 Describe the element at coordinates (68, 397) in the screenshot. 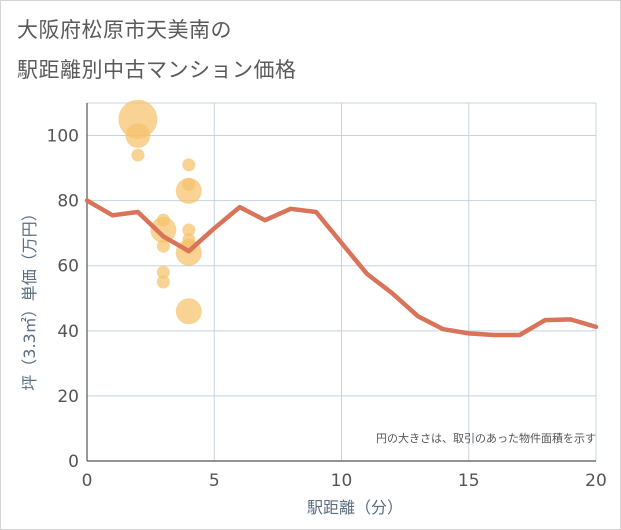

I see `y-tick-label: 20` at that location.